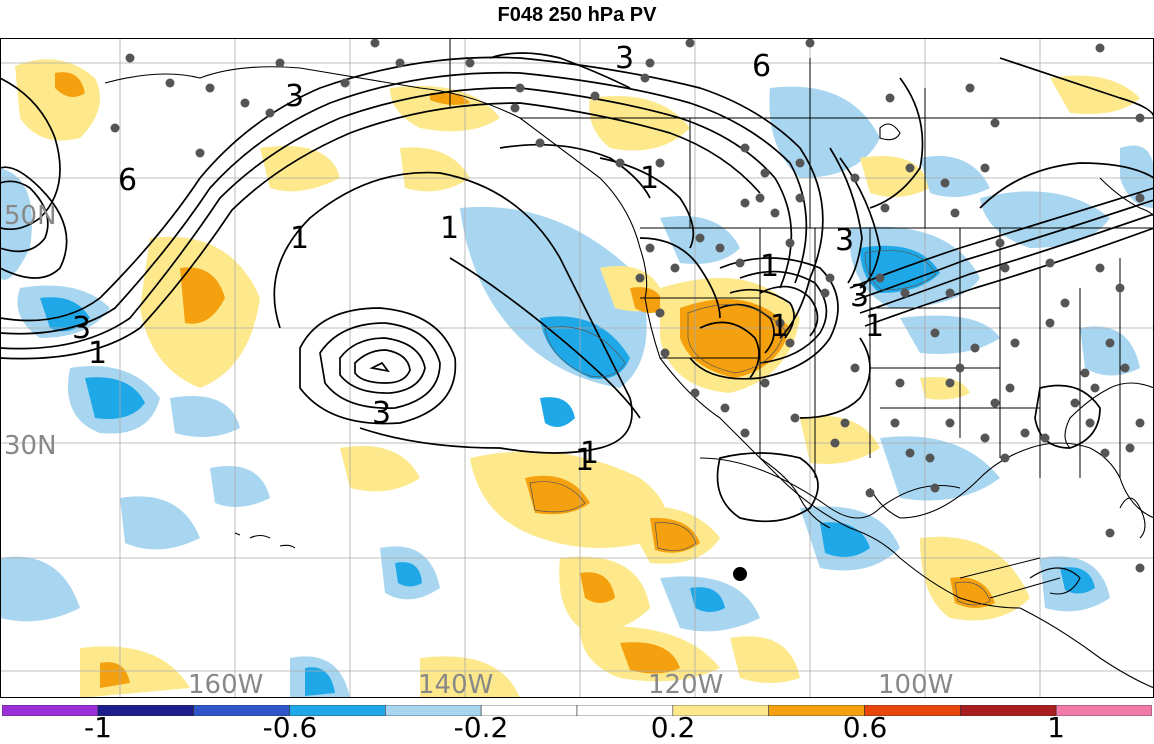 This screenshot has height=744, width=1154. Describe the element at coordinates (225, 684) in the screenshot. I see `lon-label-160w: 160W` at that location.